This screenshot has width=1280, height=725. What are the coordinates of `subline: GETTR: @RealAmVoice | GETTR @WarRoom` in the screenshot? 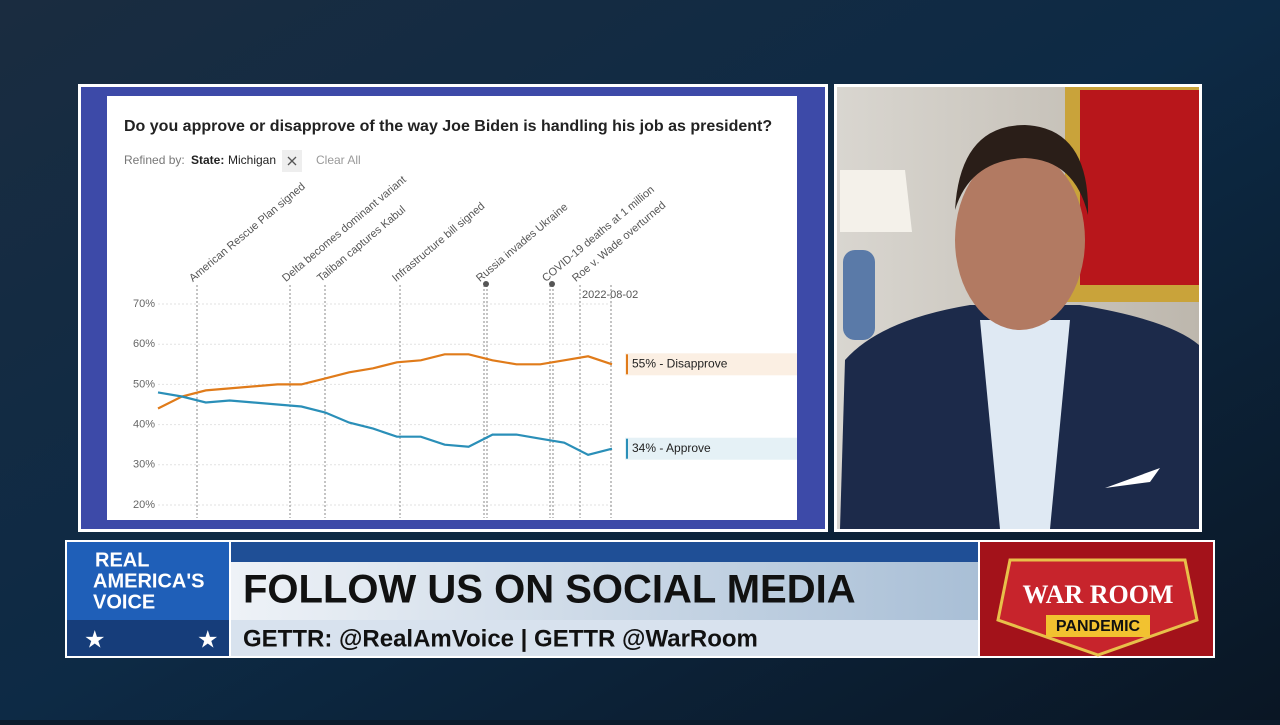 It's located at (500, 638).